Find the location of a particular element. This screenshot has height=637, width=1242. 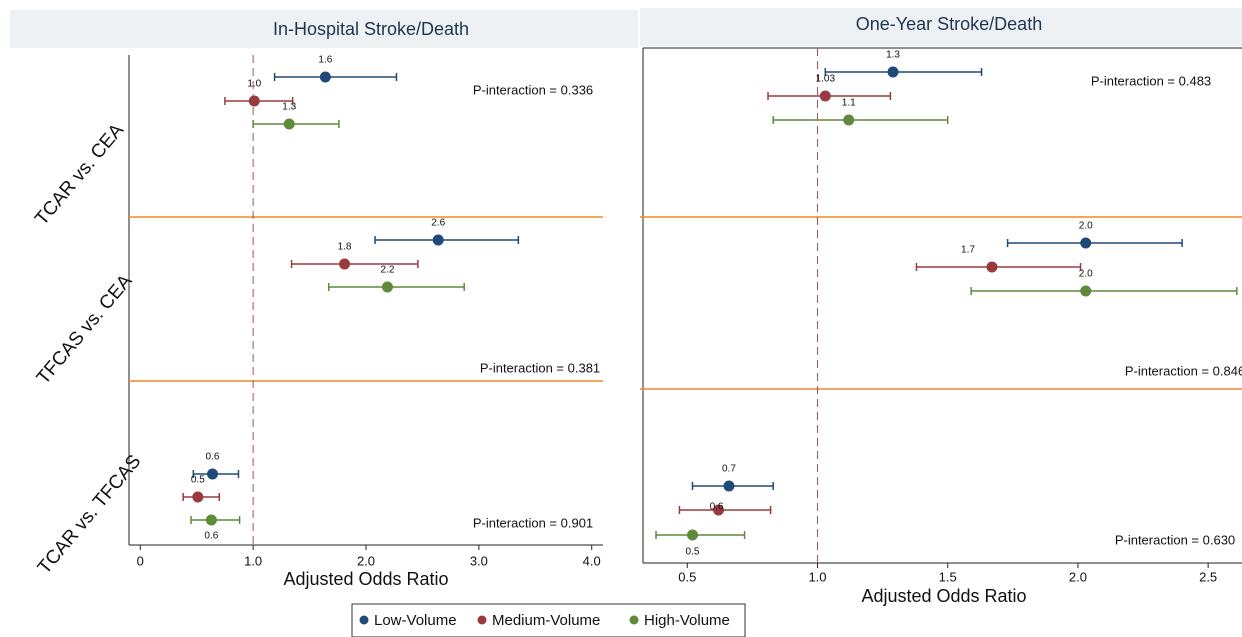

data-label: 1.8 is located at coordinates (345, 247).